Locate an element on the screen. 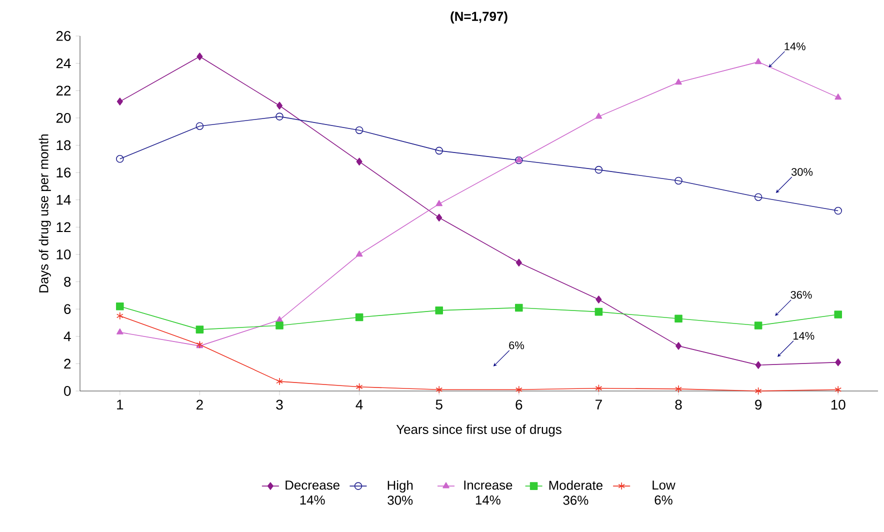 The width and height of the screenshot is (884, 532). y-tick-label: 24 is located at coordinates (63, 63).